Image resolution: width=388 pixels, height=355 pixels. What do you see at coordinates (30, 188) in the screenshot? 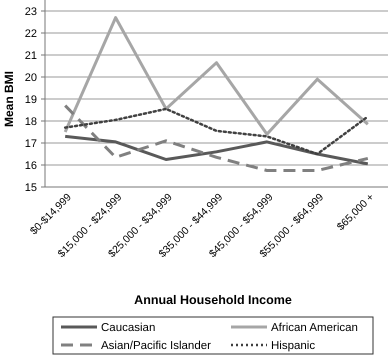
I see `y-tick-label: 15` at bounding box center [30, 188].